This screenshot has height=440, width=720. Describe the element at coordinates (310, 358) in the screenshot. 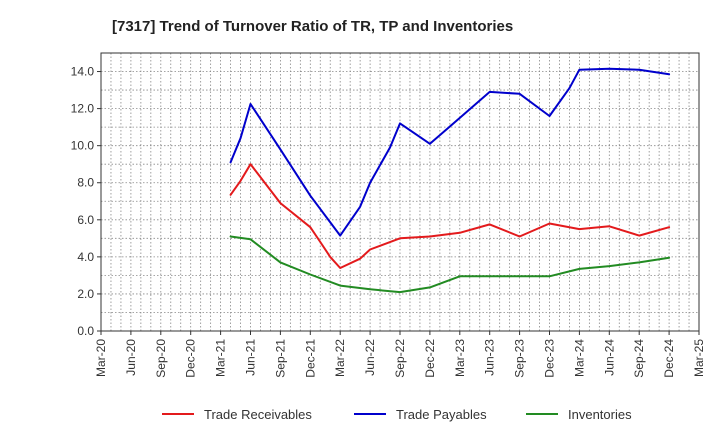

I see `x-tick-label: Dec-21` at that location.